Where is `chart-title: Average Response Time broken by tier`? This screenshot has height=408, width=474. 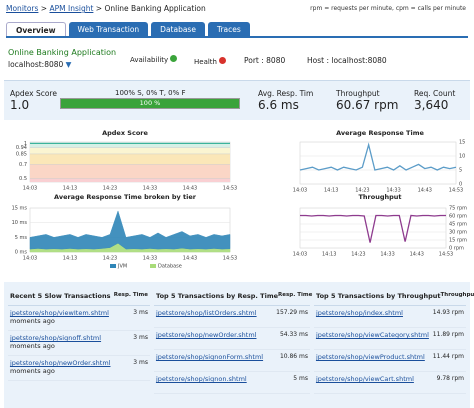 chart-title: Average Response Time broken by tier is located at coordinates (125, 197).